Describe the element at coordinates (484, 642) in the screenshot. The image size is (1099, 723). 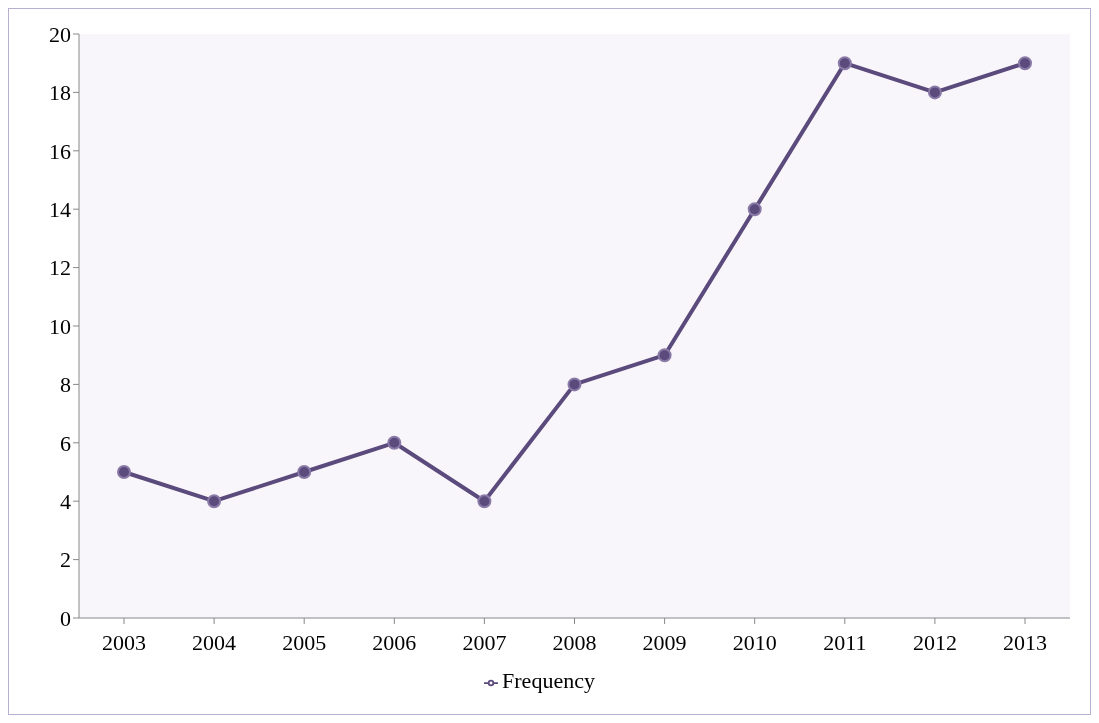
I see `x-tick-label: 2007` at that location.